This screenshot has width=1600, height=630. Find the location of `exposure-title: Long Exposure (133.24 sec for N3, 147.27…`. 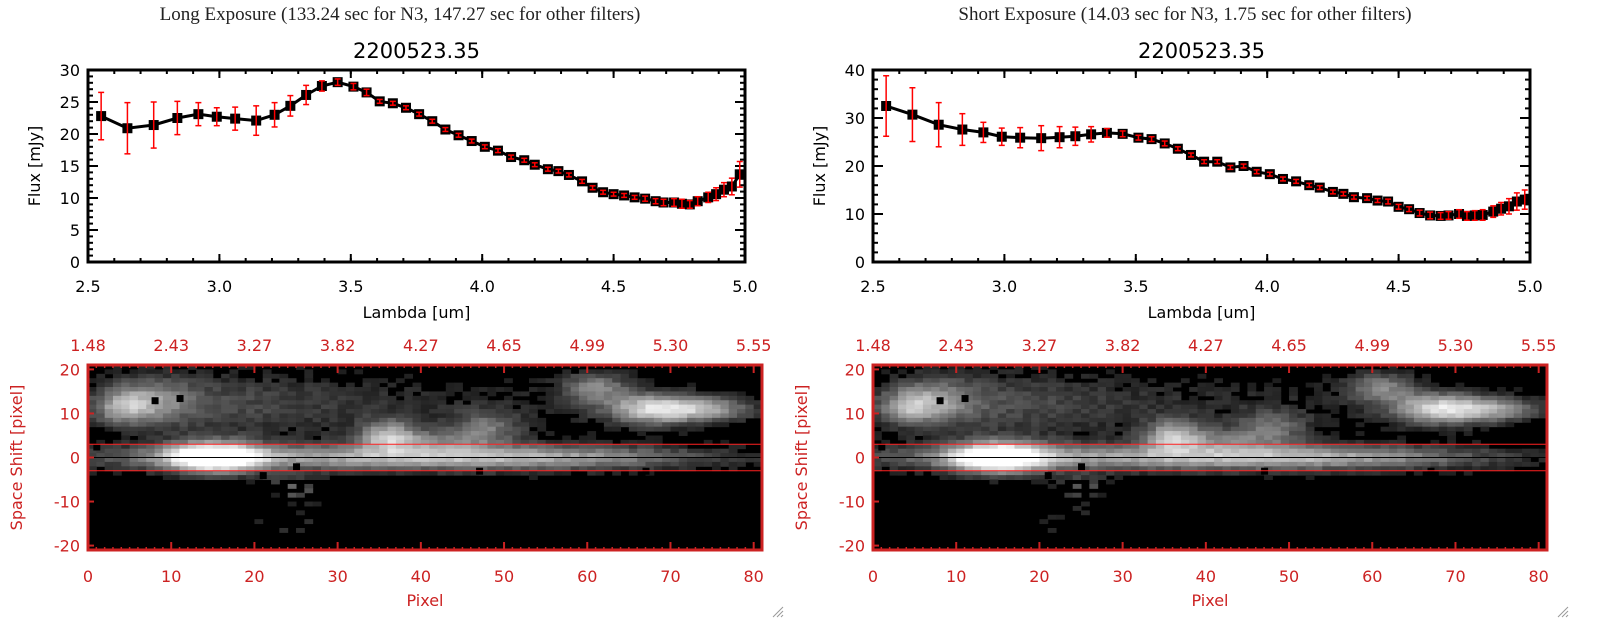

exposure-title: Long Exposure (133.24 sec for N3, 147.27… is located at coordinates (400, 14).